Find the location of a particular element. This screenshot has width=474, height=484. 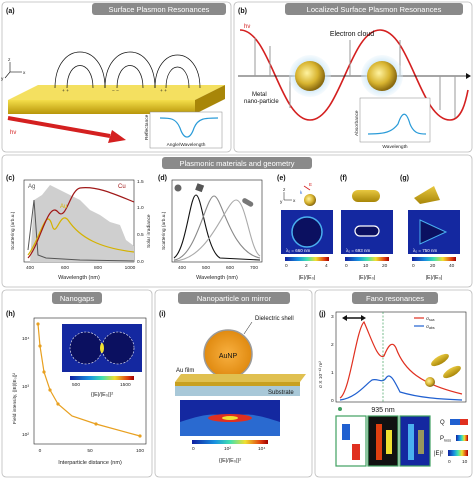

cbar-i-0: 0 is located at coordinates (193, 449).